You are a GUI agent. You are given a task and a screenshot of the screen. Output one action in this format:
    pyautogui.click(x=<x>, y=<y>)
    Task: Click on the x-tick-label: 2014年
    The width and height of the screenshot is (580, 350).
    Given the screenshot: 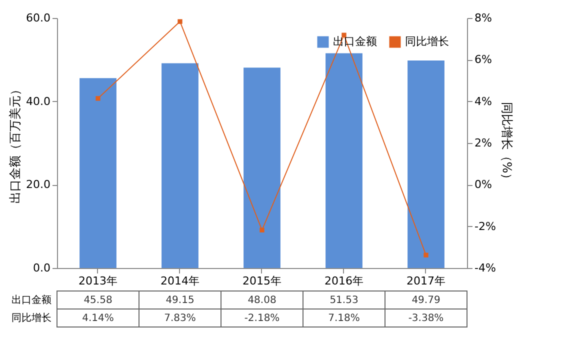 What is the action you would take?
    pyautogui.click(x=180, y=281)
    